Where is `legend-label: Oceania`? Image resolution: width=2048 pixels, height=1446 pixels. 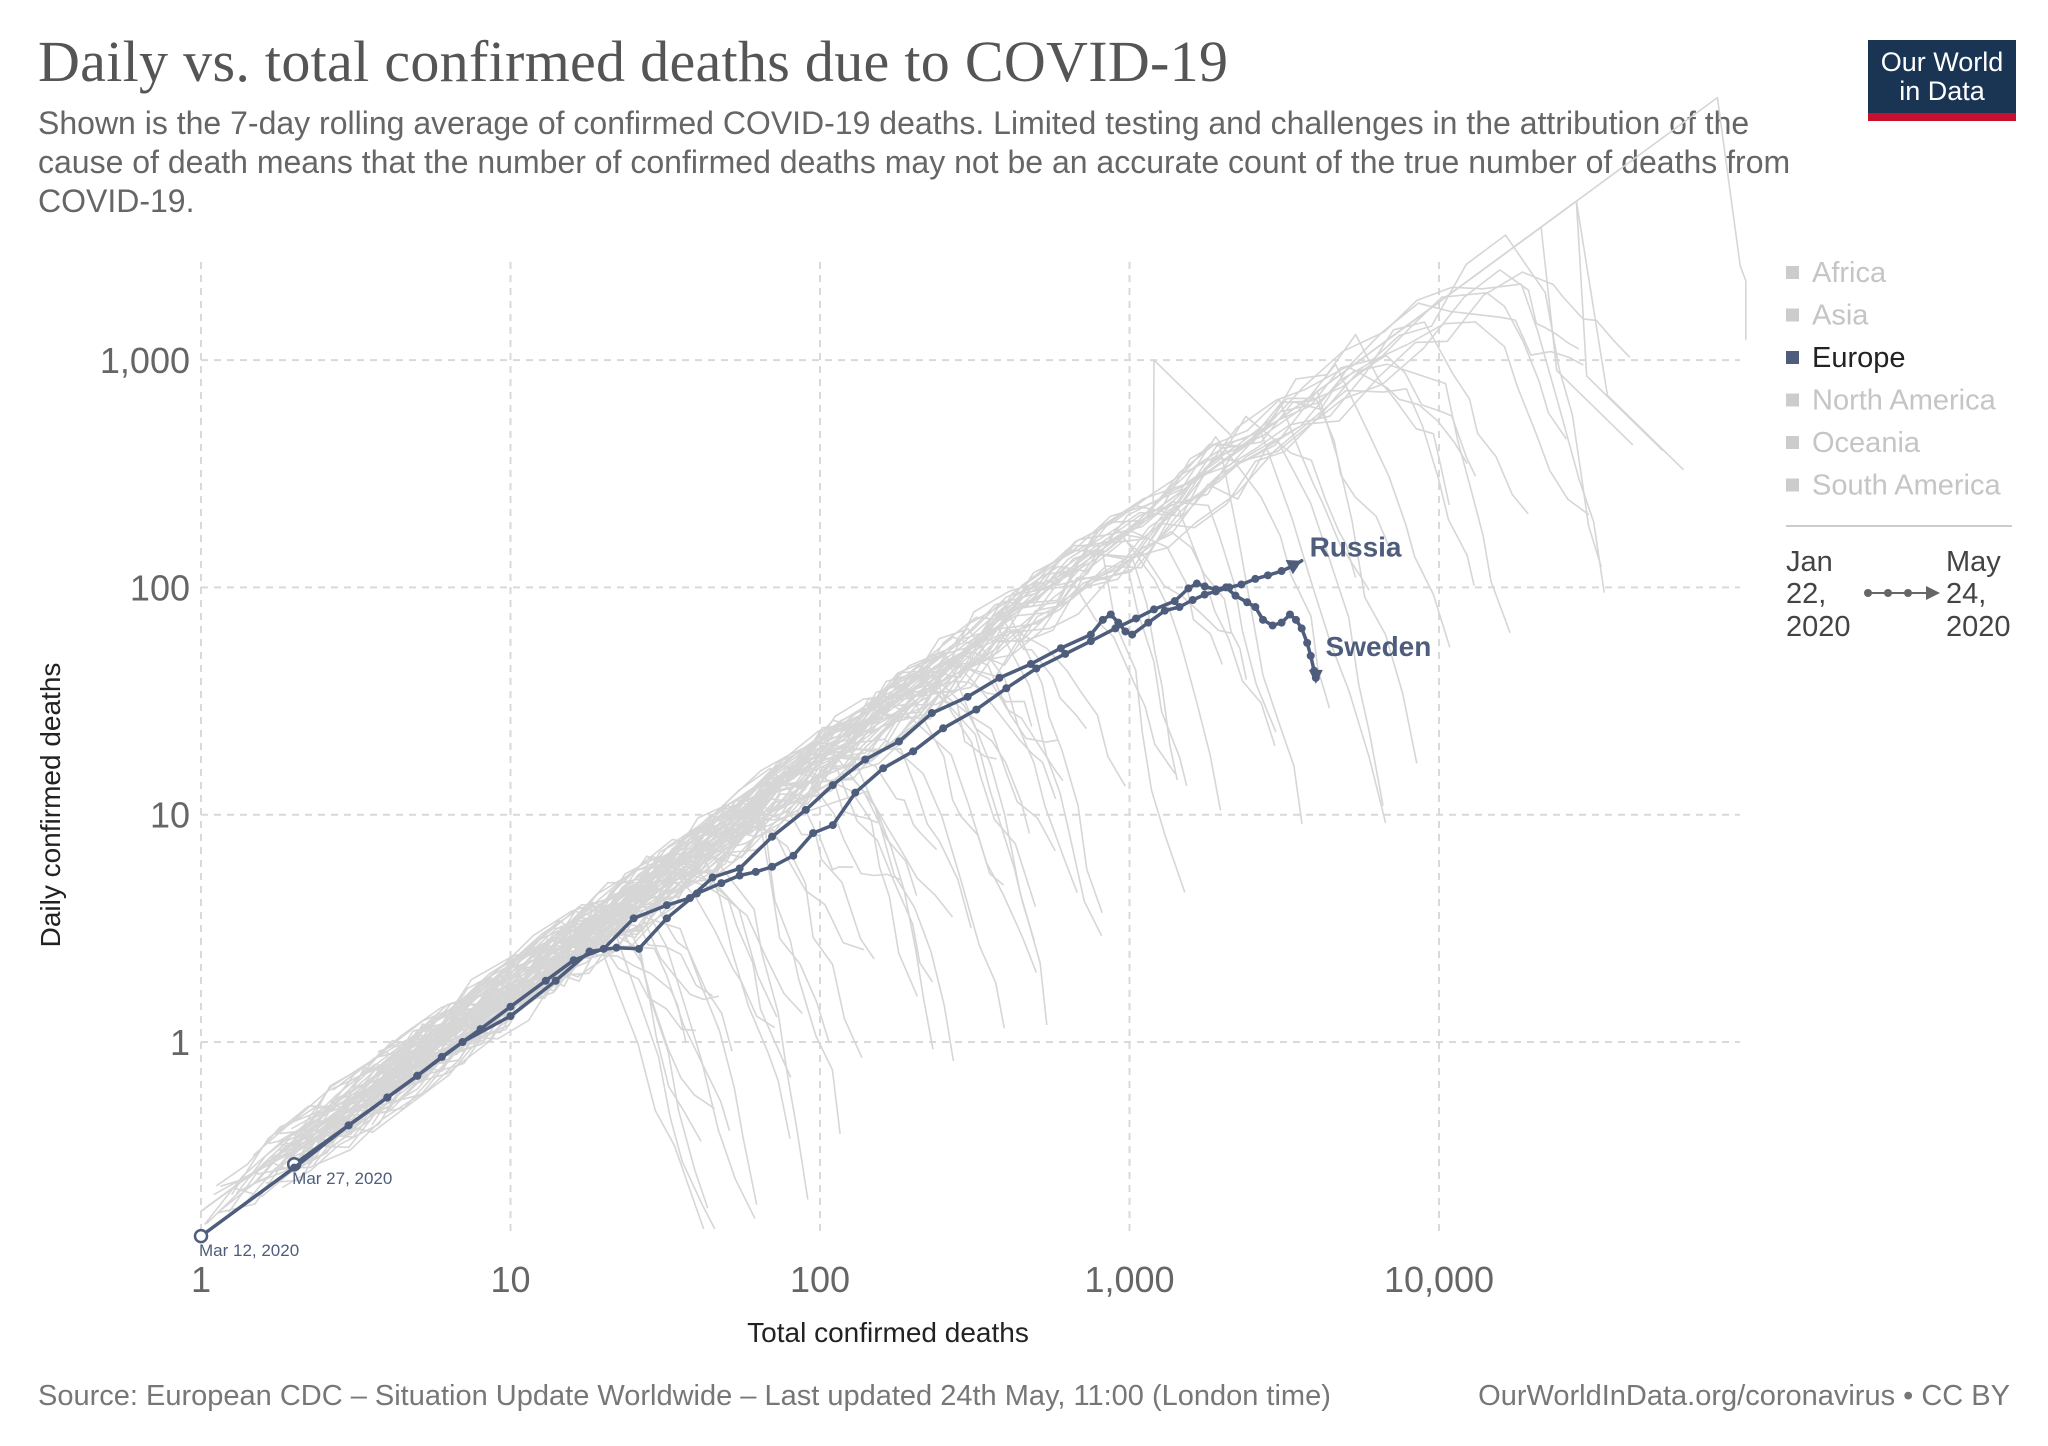 legend-label: Oceania is located at coordinates (1866, 443).